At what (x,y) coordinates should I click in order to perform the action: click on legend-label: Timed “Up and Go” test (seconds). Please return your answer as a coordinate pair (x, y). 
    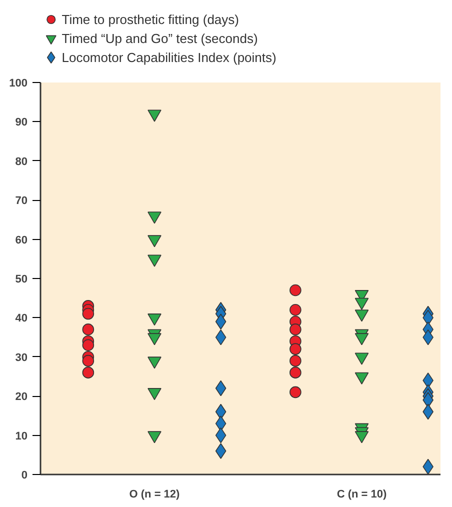
    Looking at the image, I should click on (160, 38).